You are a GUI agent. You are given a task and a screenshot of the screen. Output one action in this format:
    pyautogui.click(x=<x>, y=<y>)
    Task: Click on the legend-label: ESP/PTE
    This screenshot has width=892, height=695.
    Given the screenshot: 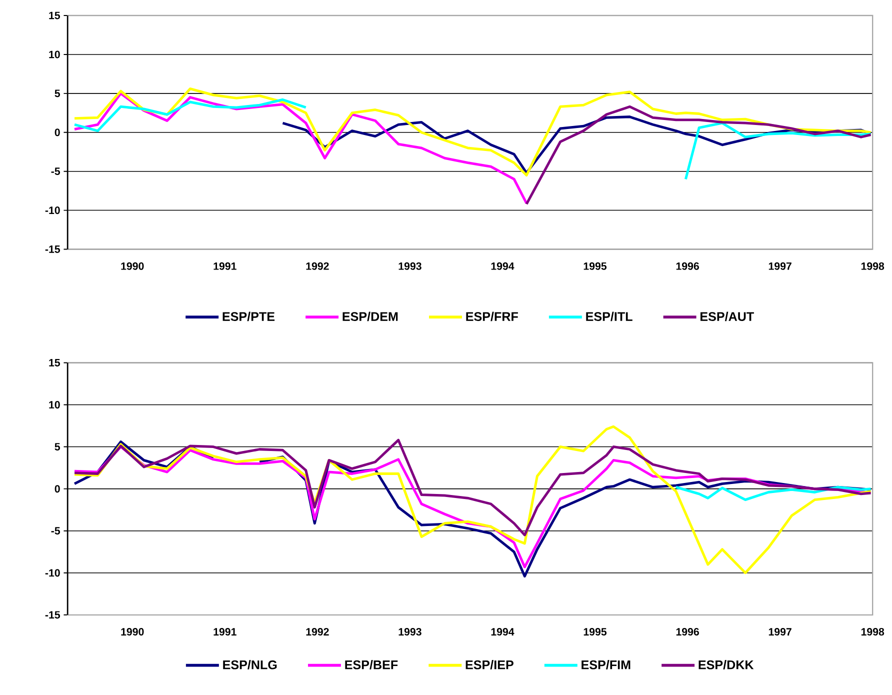 What is the action you would take?
    pyautogui.click(x=248, y=316)
    